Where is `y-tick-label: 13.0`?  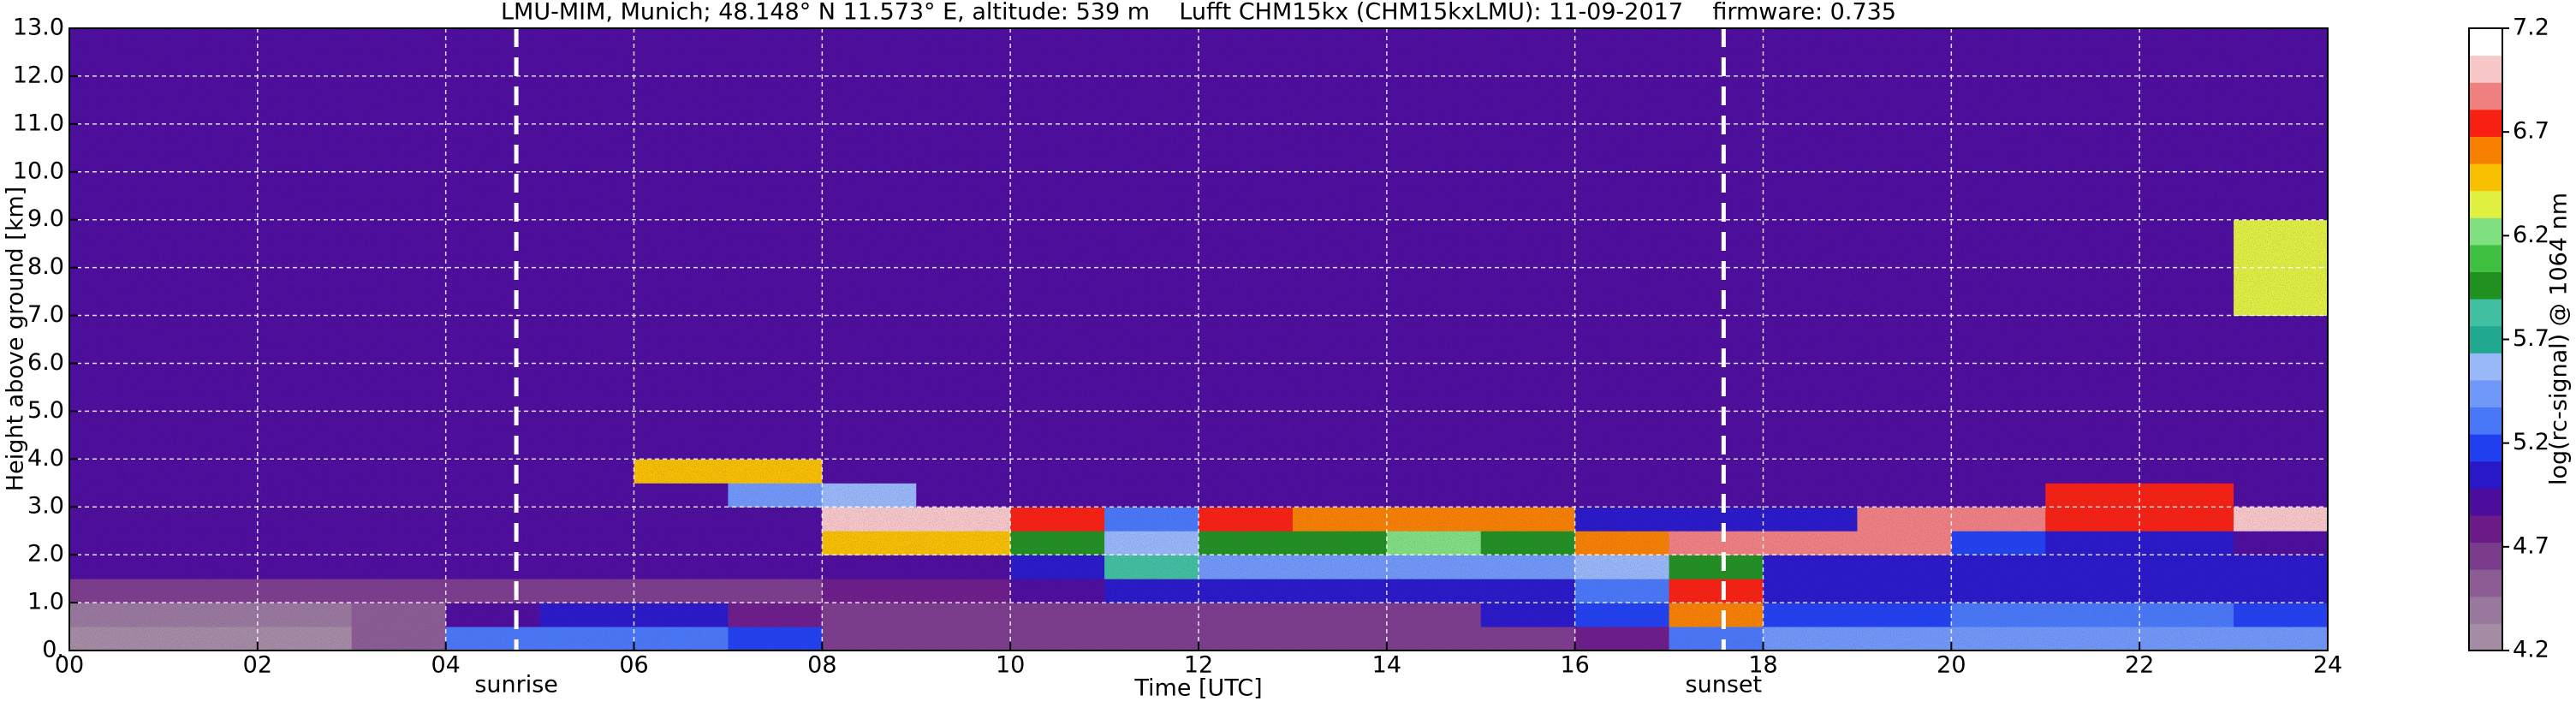
y-tick-label: 13.0 is located at coordinates (38, 28).